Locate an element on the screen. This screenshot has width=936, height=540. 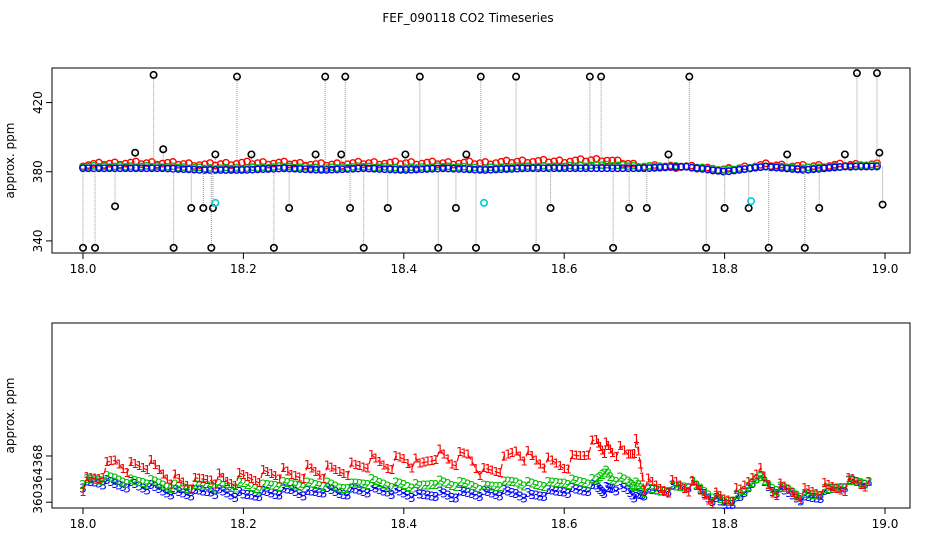
bottom-ylabel: approx. ppm is located at coordinates (10, 416).